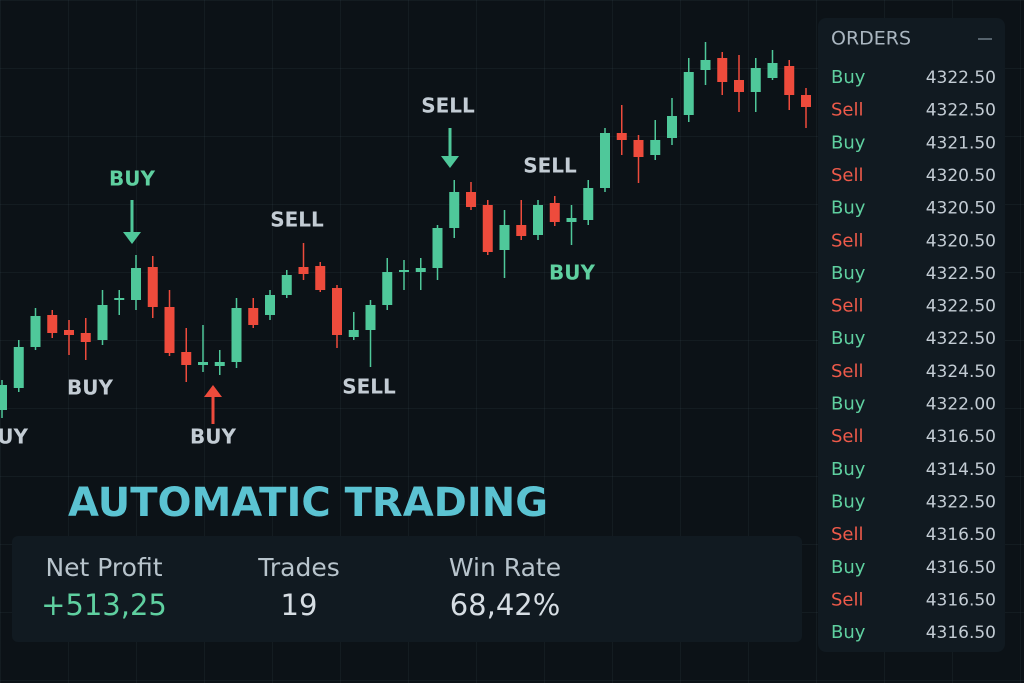 The image size is (1024, 683). Describe the element at coordinates (308, 503) in the screenshot. I see `page-title: AUTOMATIC TRADING` at that location.